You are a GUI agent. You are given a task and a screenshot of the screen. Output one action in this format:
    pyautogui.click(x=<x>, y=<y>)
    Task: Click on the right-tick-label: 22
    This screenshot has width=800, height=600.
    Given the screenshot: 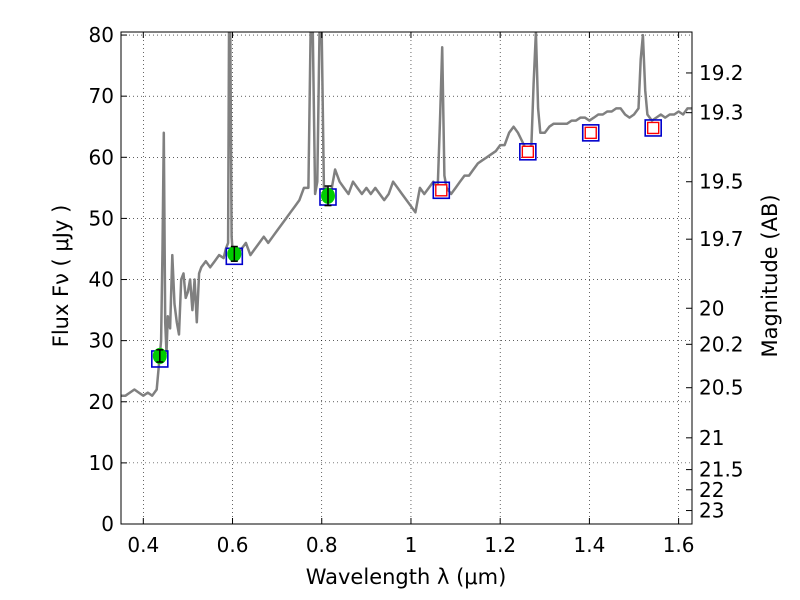 What is the action you would take?
    pyautogui.click(x=711, y=490)
    